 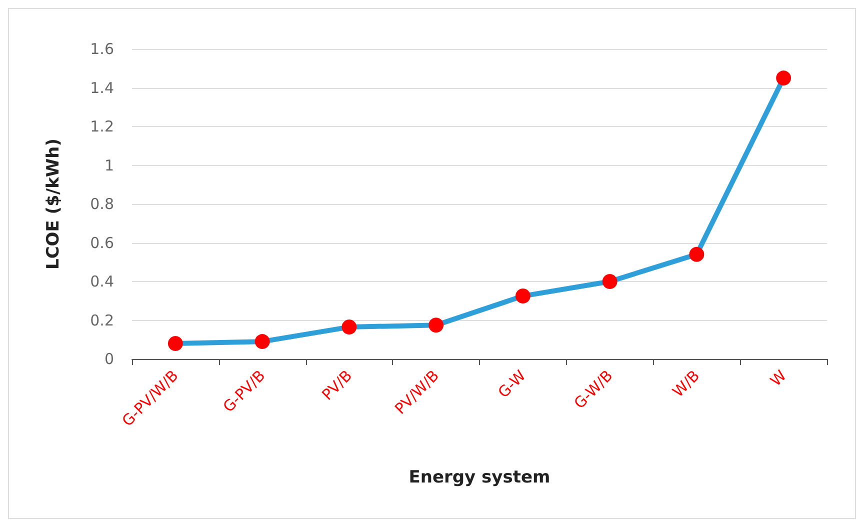 What do you see at coordinates (109, 165) in the screenshot?
I see `y-tick-label: 1` at bounding box center [109, 165].